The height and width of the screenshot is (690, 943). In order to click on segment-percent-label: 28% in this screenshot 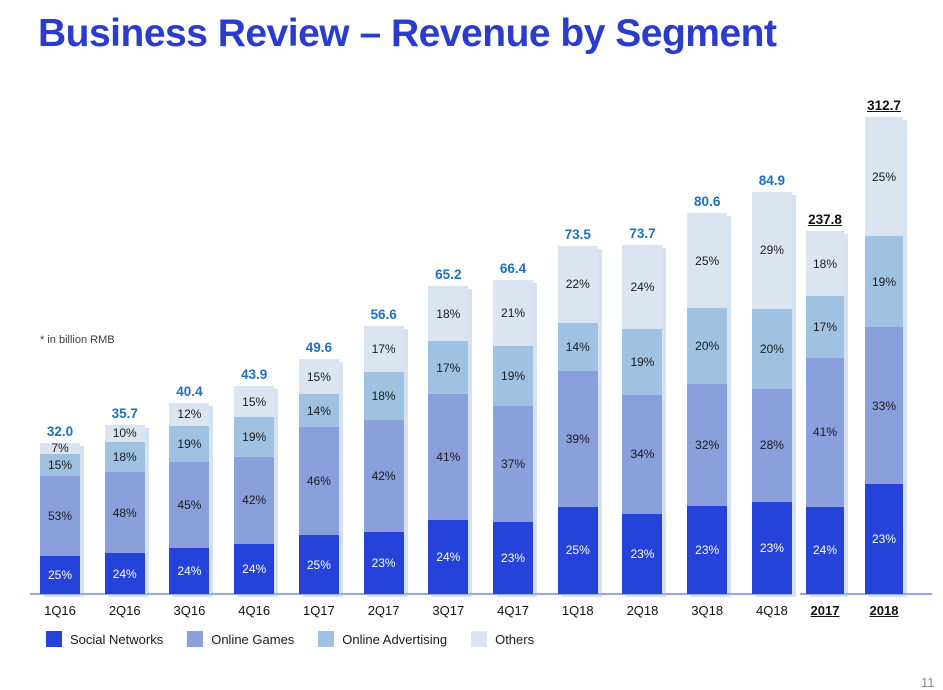, I will do `click(771, 445)`.